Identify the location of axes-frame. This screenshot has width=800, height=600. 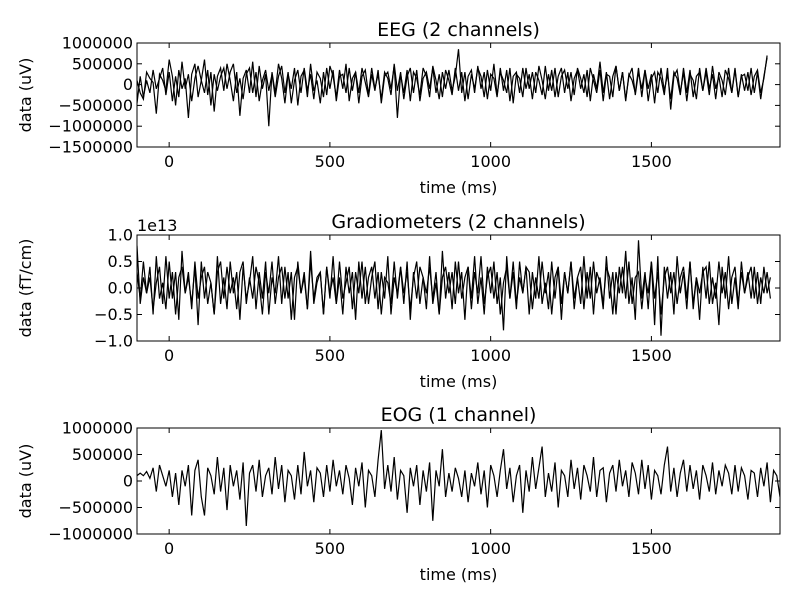
(458, 95).